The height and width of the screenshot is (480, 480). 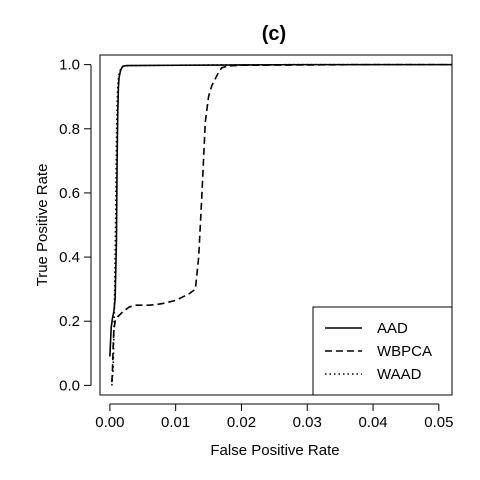 What do you see at coordinates (69, 385) in the screenshot?
I see `y-tick-label: 0.0` at bounding box center [69, 385].